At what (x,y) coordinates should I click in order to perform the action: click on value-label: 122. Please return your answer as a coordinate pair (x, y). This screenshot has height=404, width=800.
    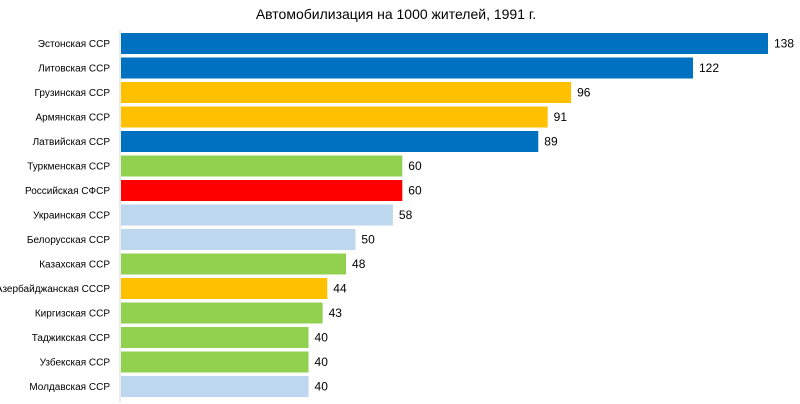
    Looking at the image, I should click on (709, 68).